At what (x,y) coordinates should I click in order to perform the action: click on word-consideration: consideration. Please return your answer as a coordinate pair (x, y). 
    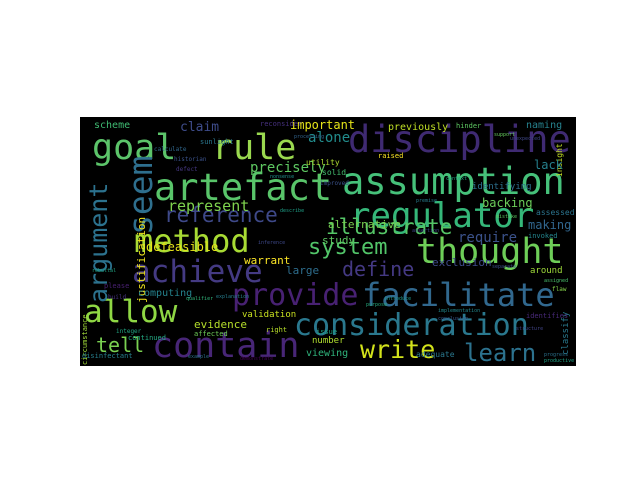
    Looking at the image, I should click on (411, 325).